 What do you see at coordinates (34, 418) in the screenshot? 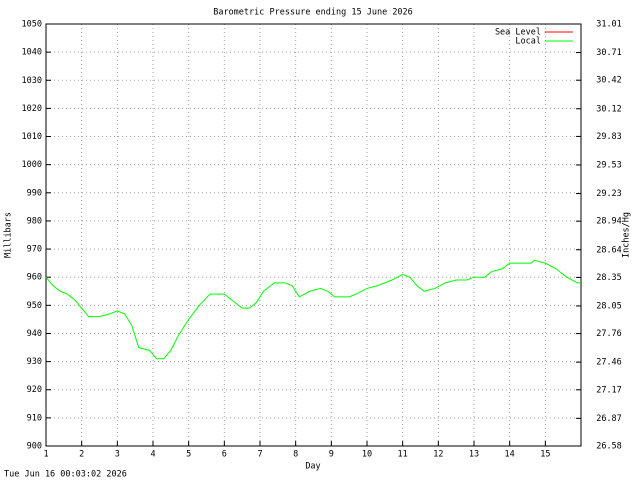
I see `y-tick-label: 910` at bounding box center [34, 418].